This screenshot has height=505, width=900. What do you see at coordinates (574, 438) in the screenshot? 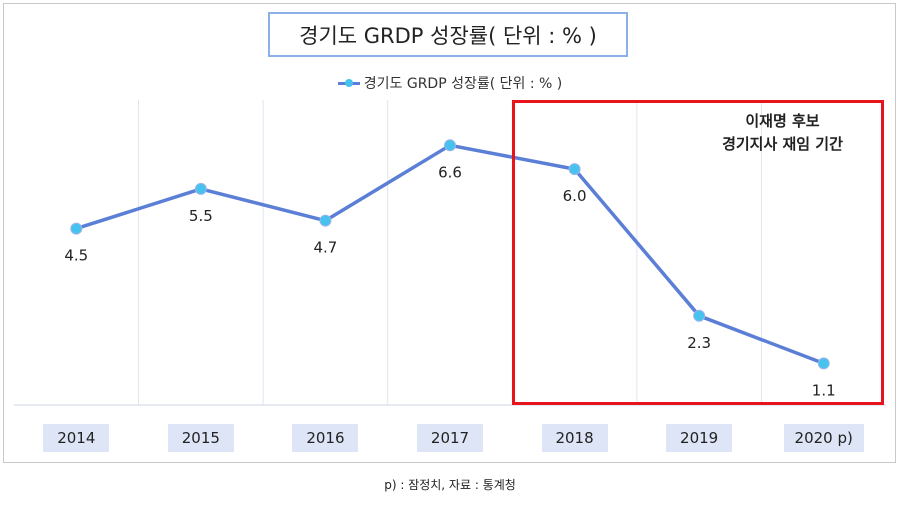
I see `x-tick-label: 2018` at bounding box center [574, 438].